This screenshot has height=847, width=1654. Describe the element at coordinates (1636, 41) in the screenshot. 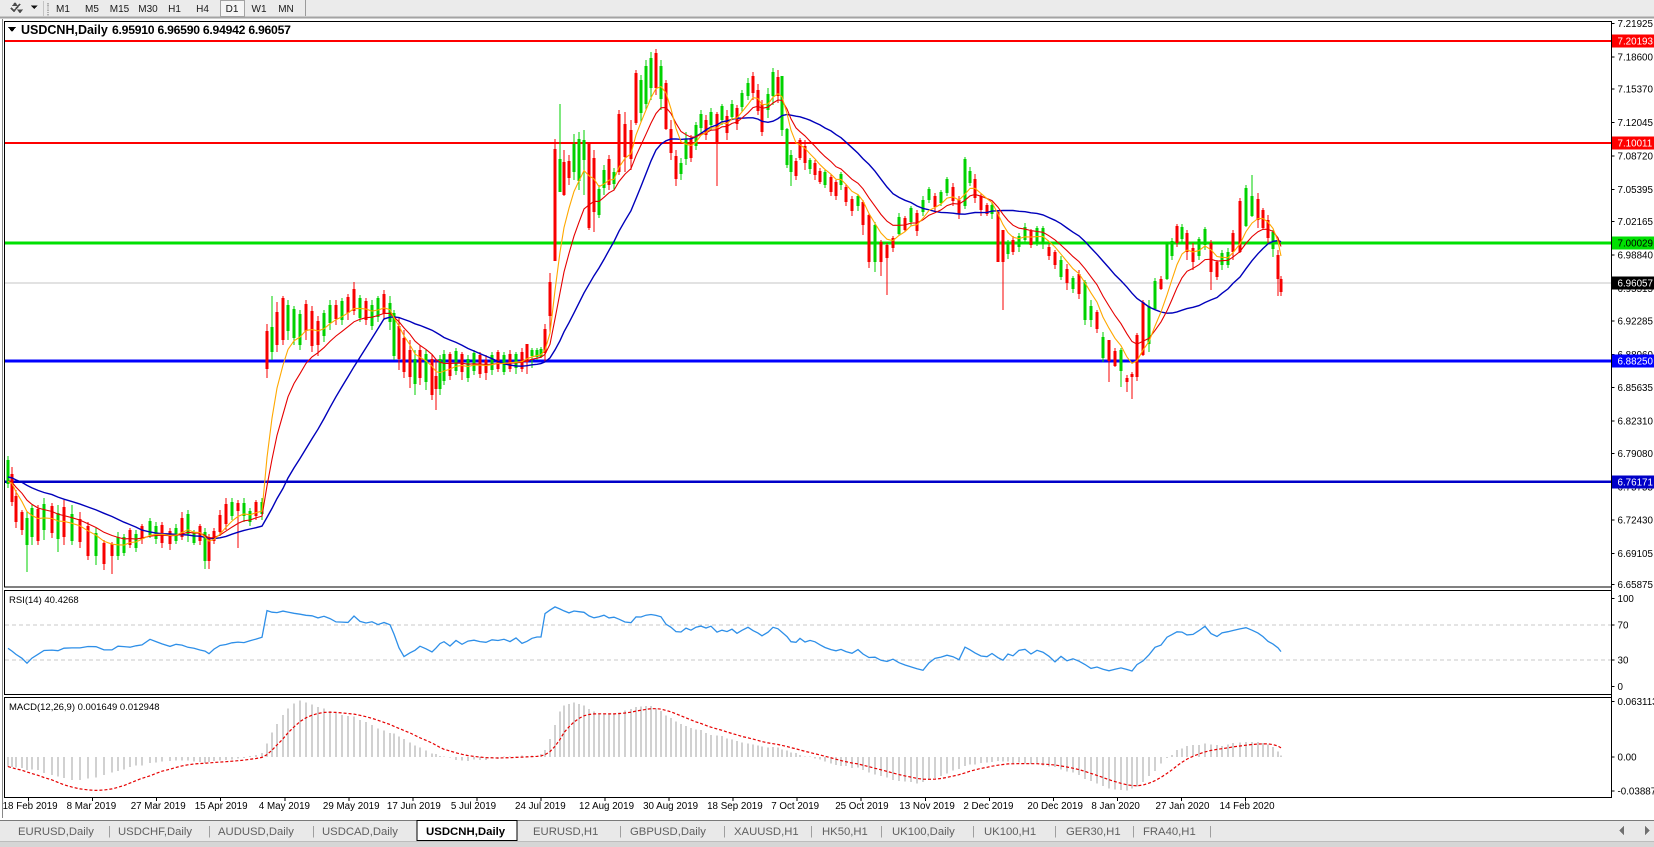

I see `svg-text: 7.20193` at that location.